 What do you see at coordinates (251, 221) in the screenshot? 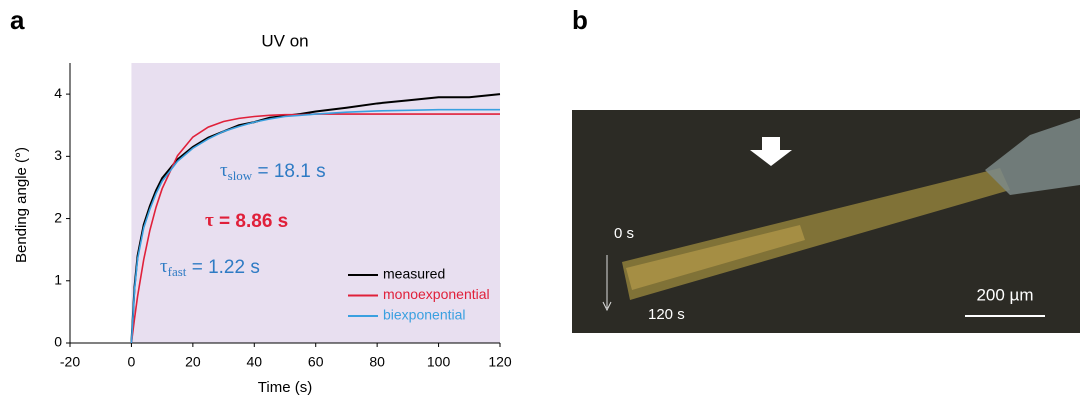
I see `annotation-text: = 8.86 s` at bounding box center [251, 221].